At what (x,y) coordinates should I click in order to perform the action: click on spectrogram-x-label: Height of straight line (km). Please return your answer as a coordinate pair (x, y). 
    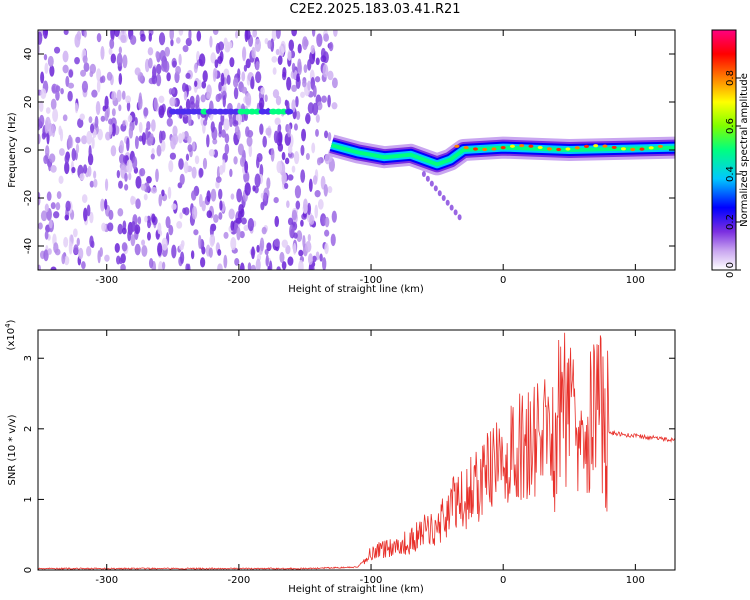
    Looking at the image, I should click on (356, 289).